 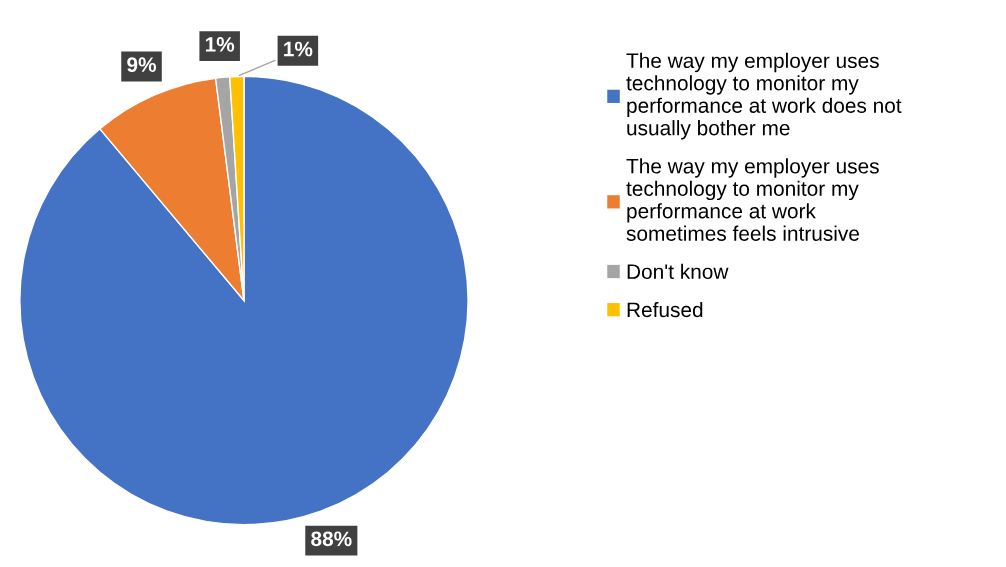 I want to click on legend-label: The way my employer uses technology to monitor my performance at work does not usually bother me, so click(x=764, y=96).